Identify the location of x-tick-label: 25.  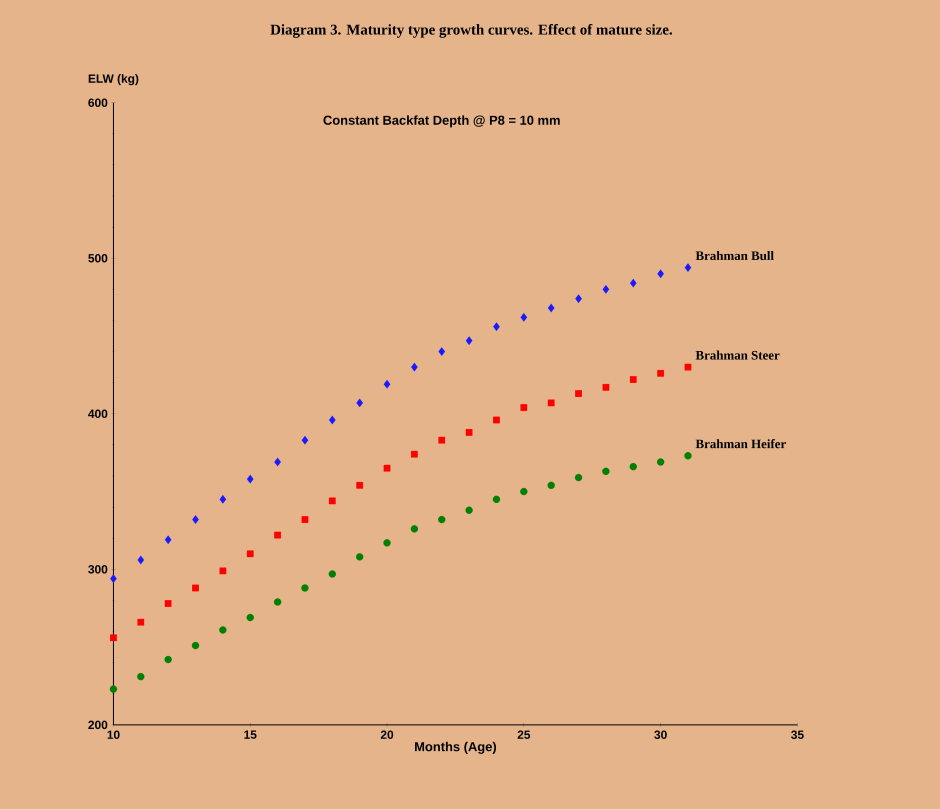
(524, 735).